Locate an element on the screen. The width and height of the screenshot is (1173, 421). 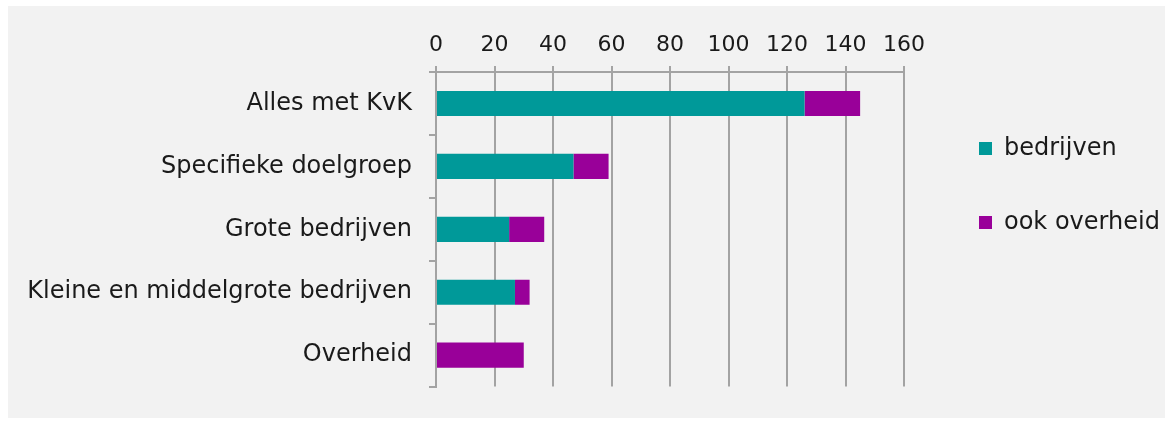
x-tick-label: 160 is located at coordinates (904, 43).